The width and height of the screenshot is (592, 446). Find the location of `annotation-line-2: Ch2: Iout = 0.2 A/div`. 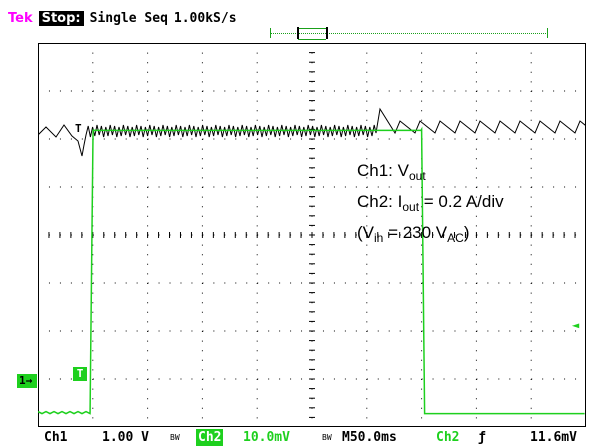

annotation-line-2: Ch2: Iout = 0.2 A/div is located at coordinates (430, 203).